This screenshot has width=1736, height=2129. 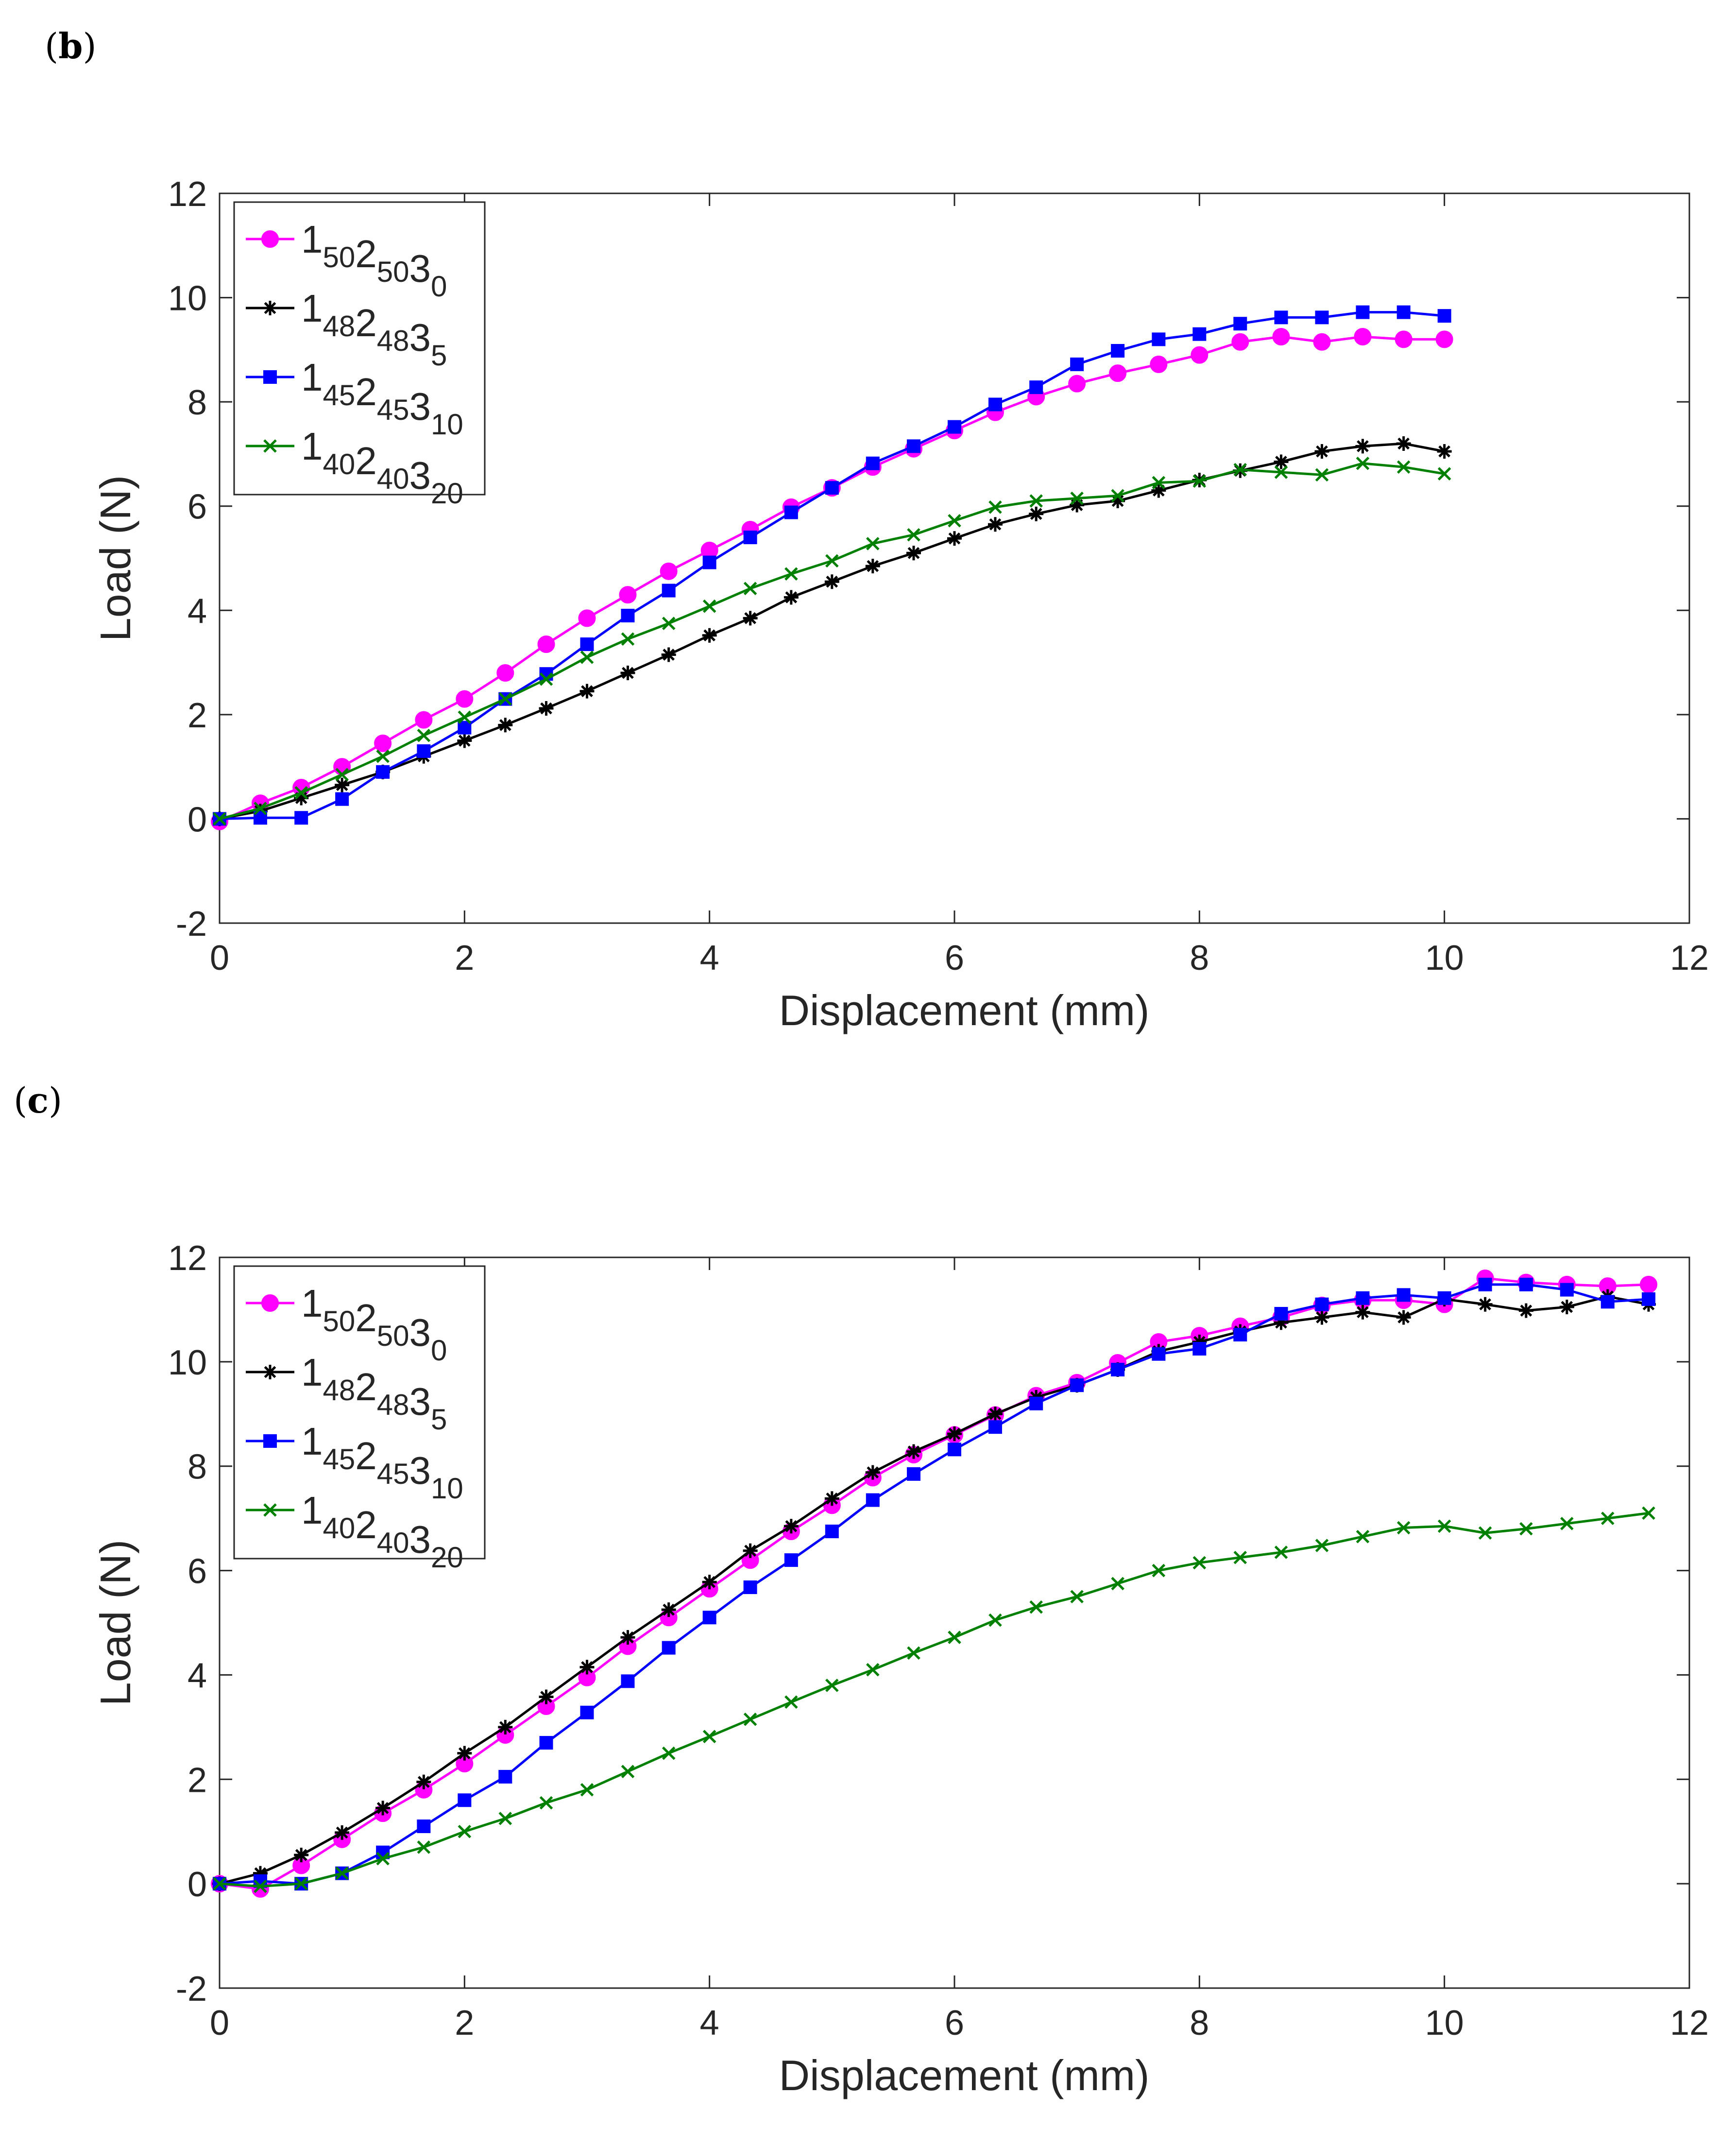 I want to click on y-tick-label: 12, so click(x=187, y=1258).